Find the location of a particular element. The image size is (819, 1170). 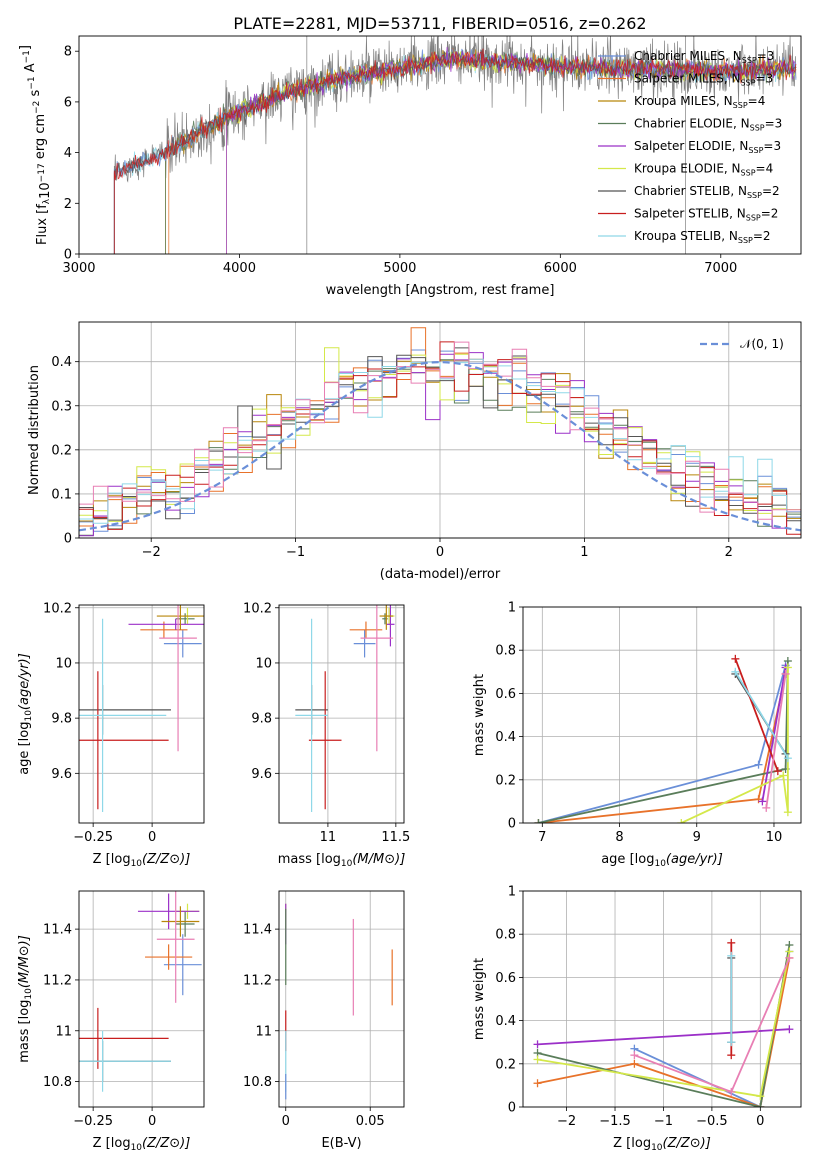

mass-age-ytick-label: 9.6 is located at coordinates (261, 774).